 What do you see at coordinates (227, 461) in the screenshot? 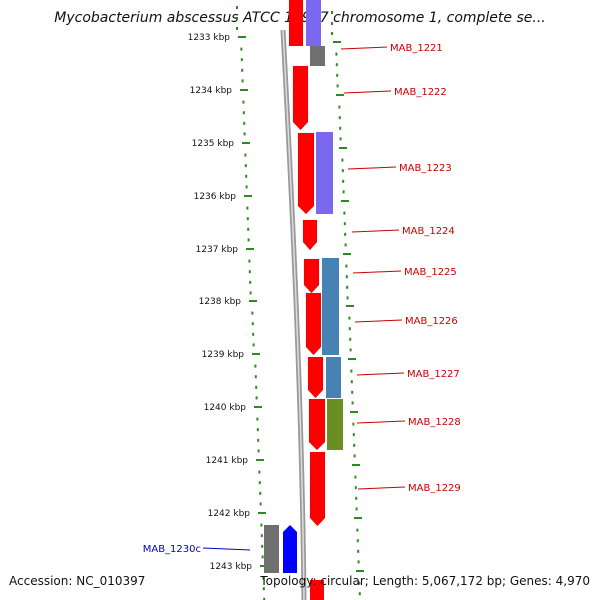
I see `tick-label: 1241 kbp` at bounding box center [227, 461].